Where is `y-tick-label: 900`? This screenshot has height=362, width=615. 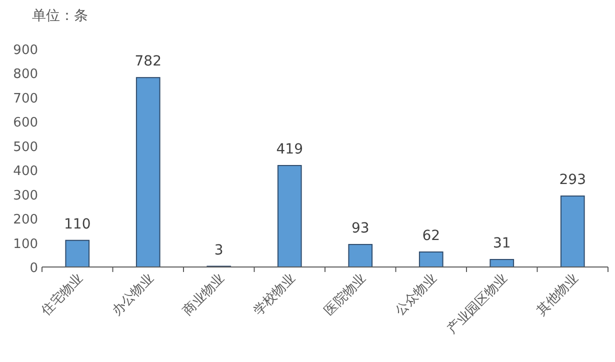 y-tick-label: 900 is located at coordinates (25, 50).